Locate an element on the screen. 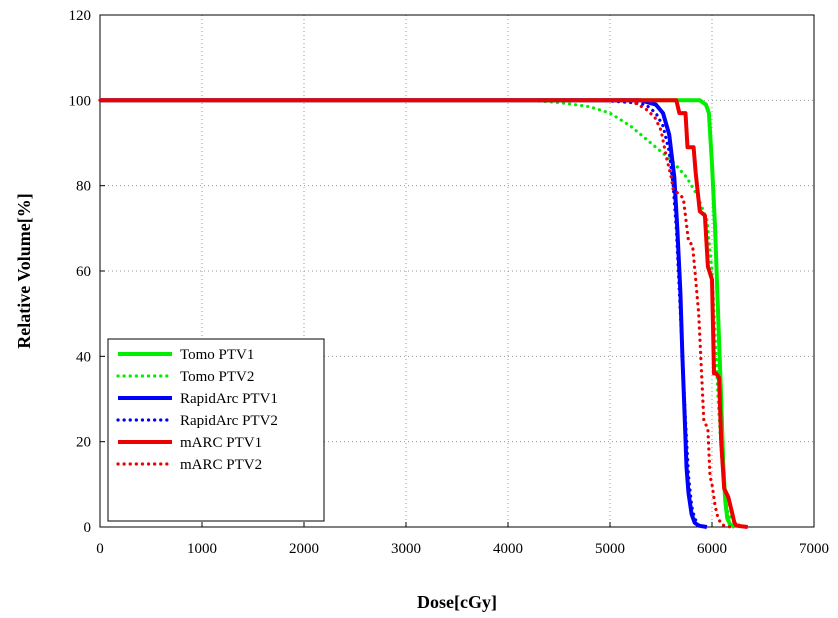 Image resolution: width=838 pixels, height=618 pixels. legend-label: Tomo PTV2 is located at coordinates (217, 377).